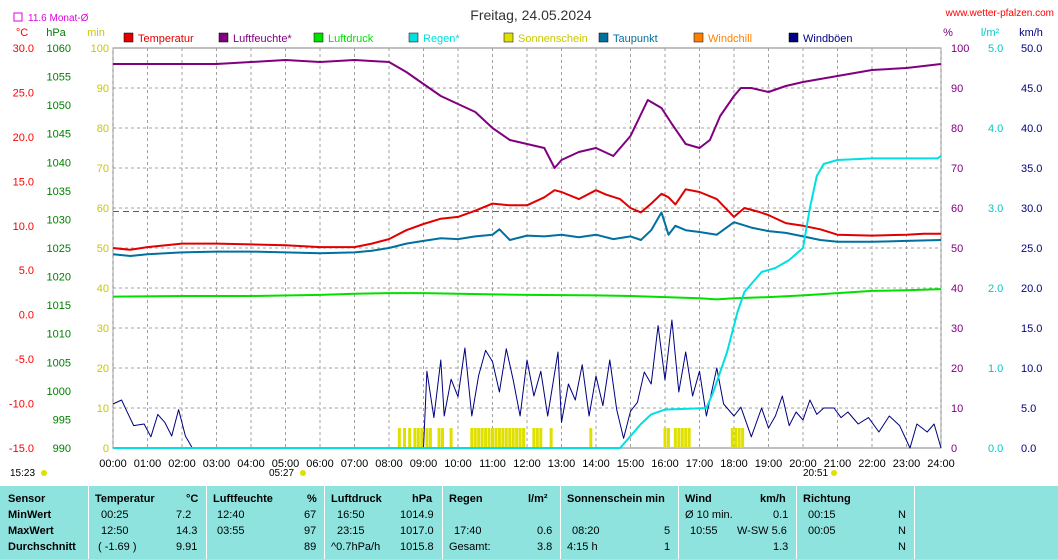  What do you see at coordinates (526, 219) in the screenshot?
I see `series-line-temperature` at bounding box center [526, 219].